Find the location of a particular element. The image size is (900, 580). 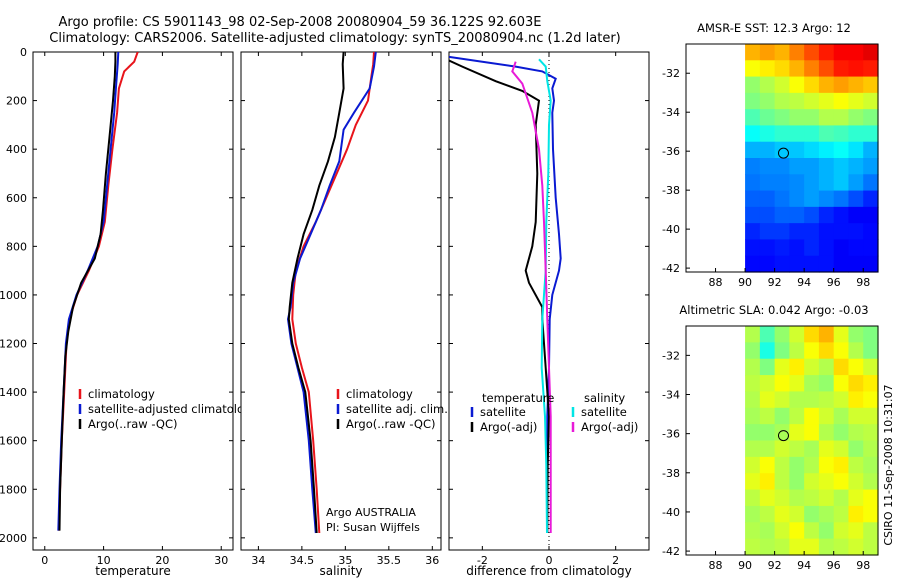

legend-label: Argo(..raw -QC) is located at coordinates (133, 424).